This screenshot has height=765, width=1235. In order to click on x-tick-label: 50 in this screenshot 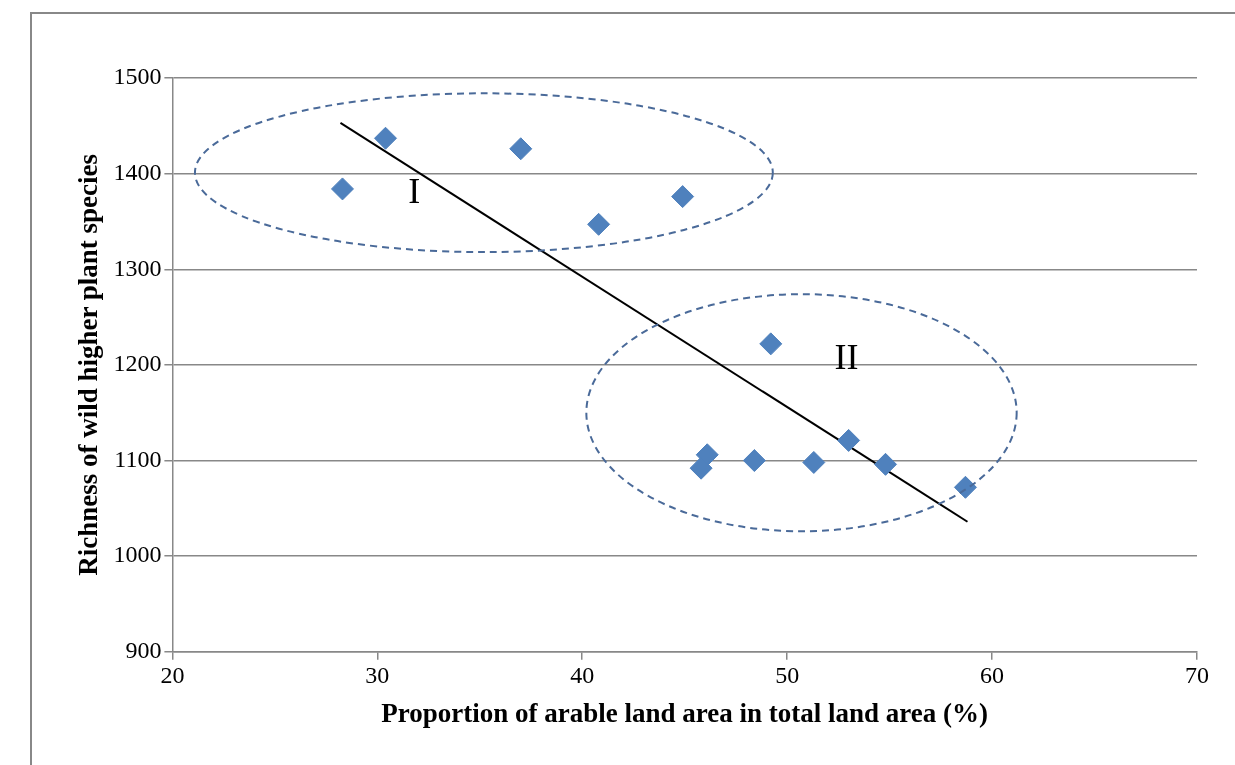, I will do `click(787, 675)`.